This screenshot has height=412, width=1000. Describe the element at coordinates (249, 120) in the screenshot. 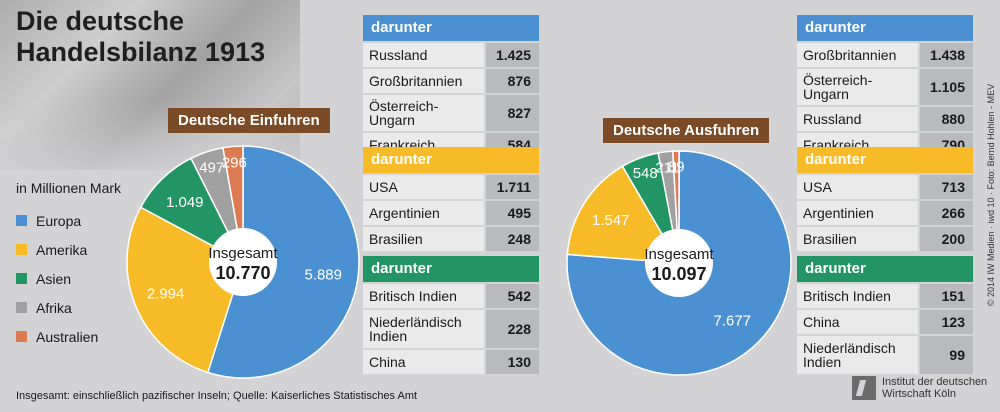

I see `import-caption: Deutsche Einfuhren` at that location.